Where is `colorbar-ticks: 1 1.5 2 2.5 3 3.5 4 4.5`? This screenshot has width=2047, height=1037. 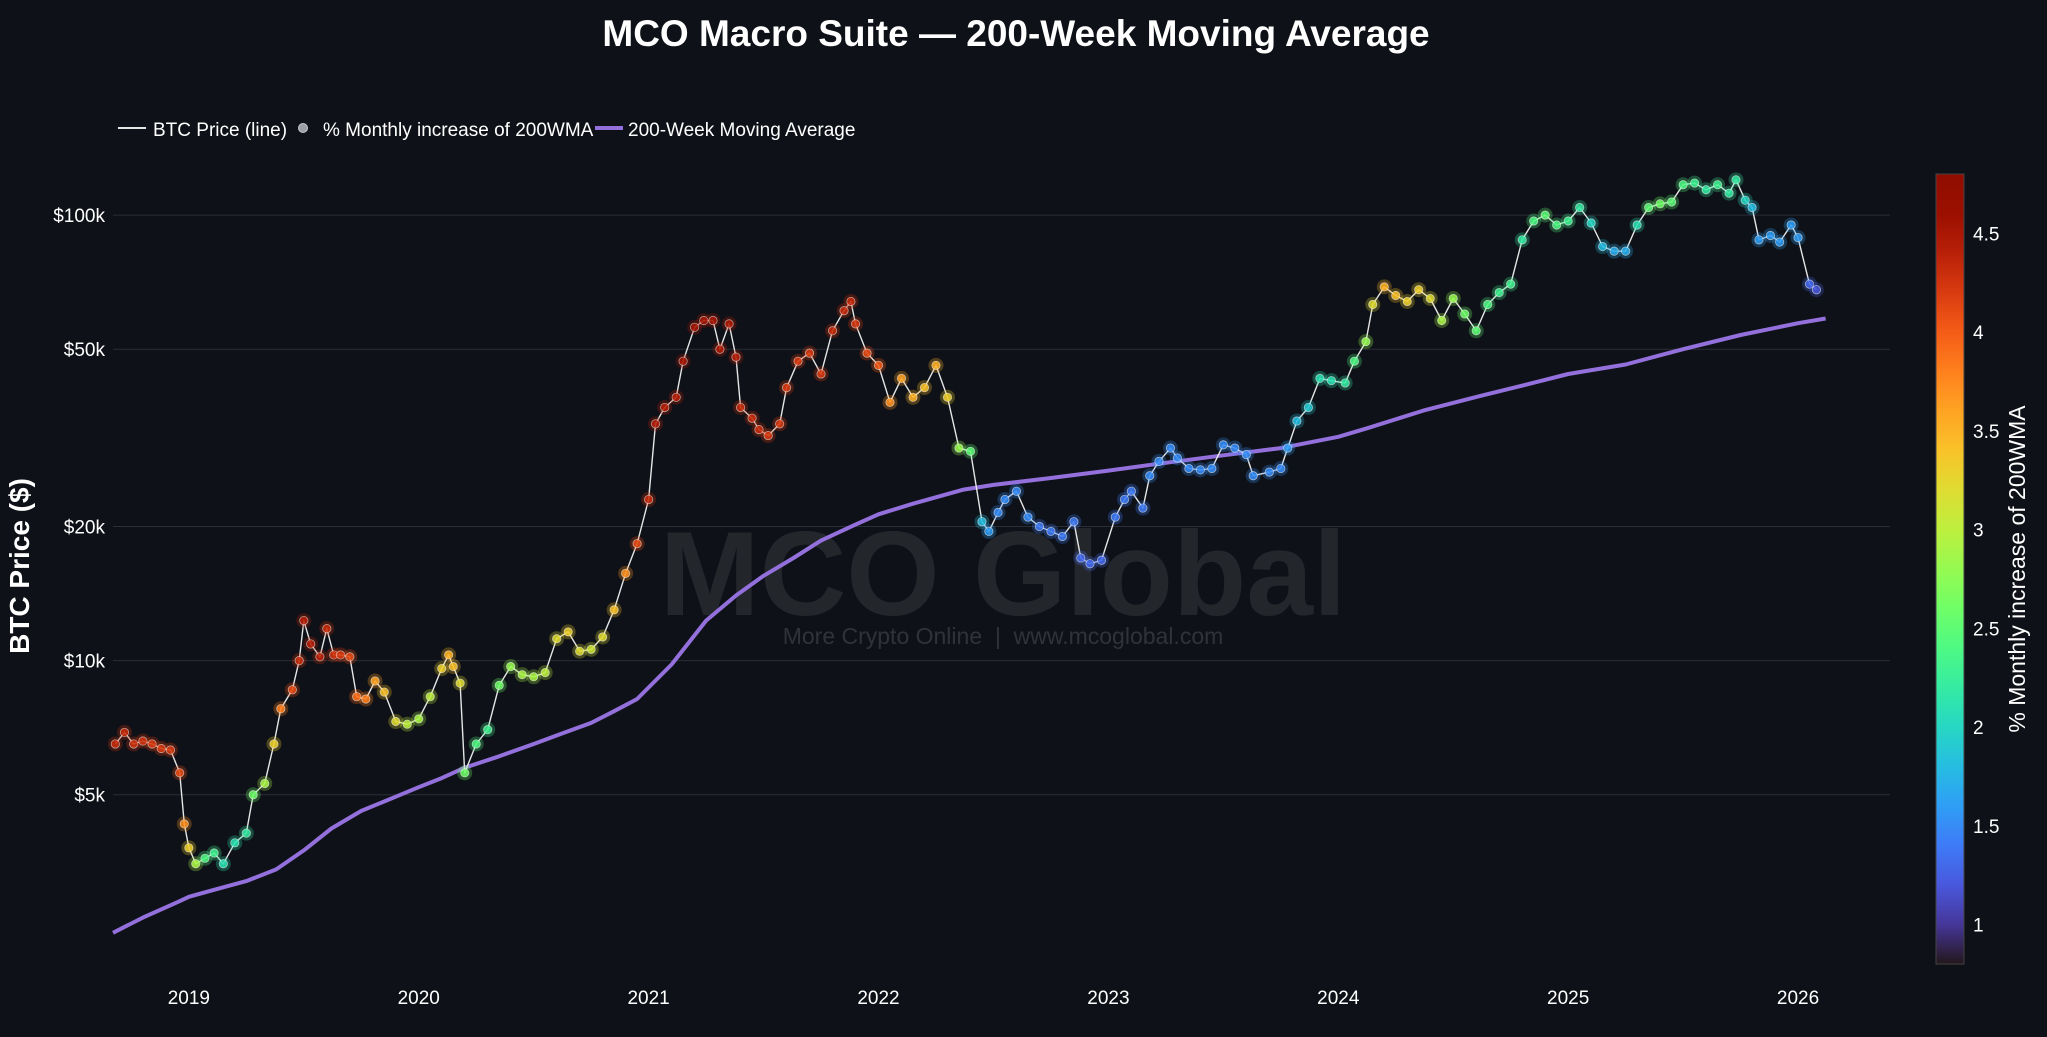 colorbar-ticks: 1 1.5 2 2.5 3 3.5 4 4.5 is located at coordinates (1986, 580).